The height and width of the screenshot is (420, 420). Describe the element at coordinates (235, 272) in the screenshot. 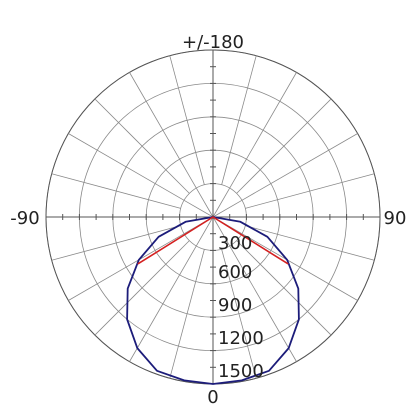

I see `radial-tick-600: 600` at that location.